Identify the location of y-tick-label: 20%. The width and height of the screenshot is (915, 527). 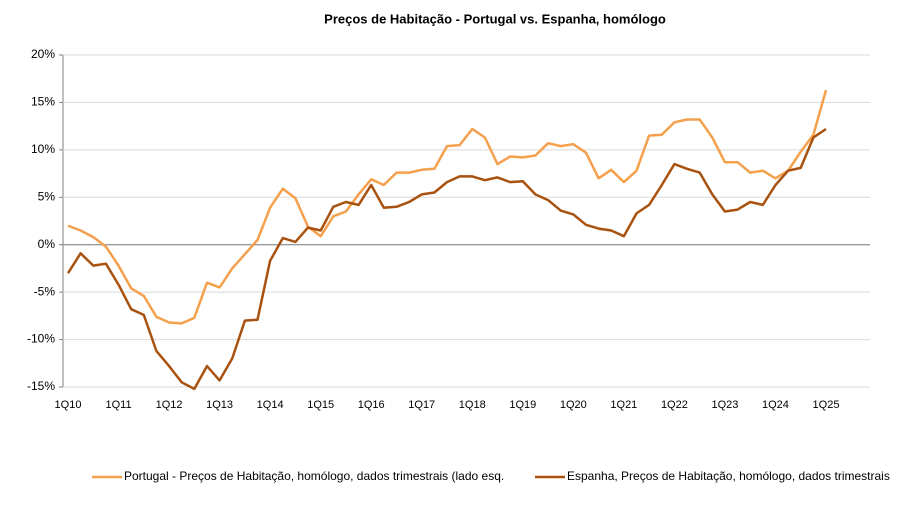
(43, 54).